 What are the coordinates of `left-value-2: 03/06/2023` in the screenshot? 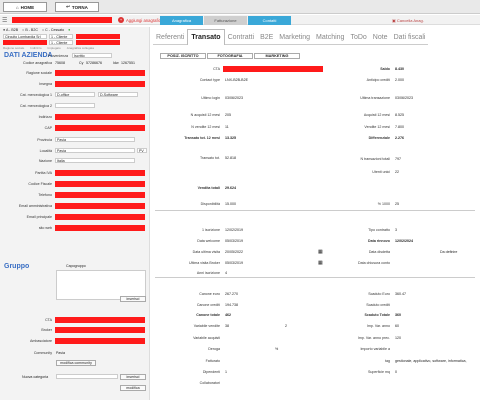 It's located at (234, 98).